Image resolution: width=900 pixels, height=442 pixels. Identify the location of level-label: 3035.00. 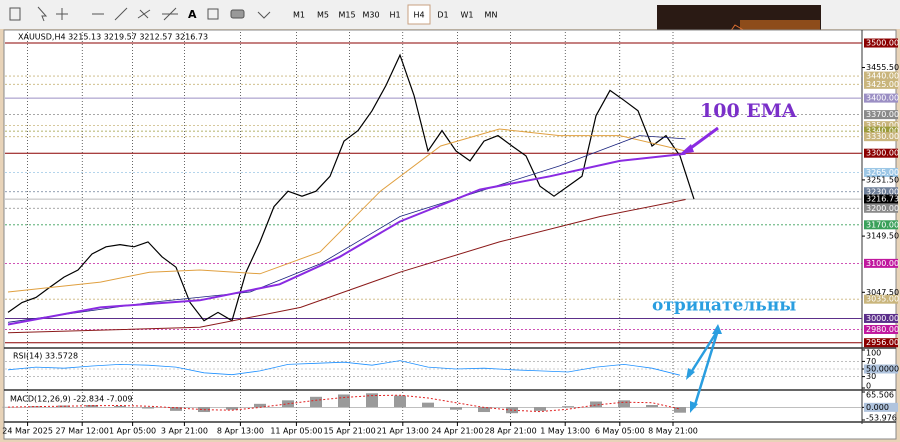
(882, 299).